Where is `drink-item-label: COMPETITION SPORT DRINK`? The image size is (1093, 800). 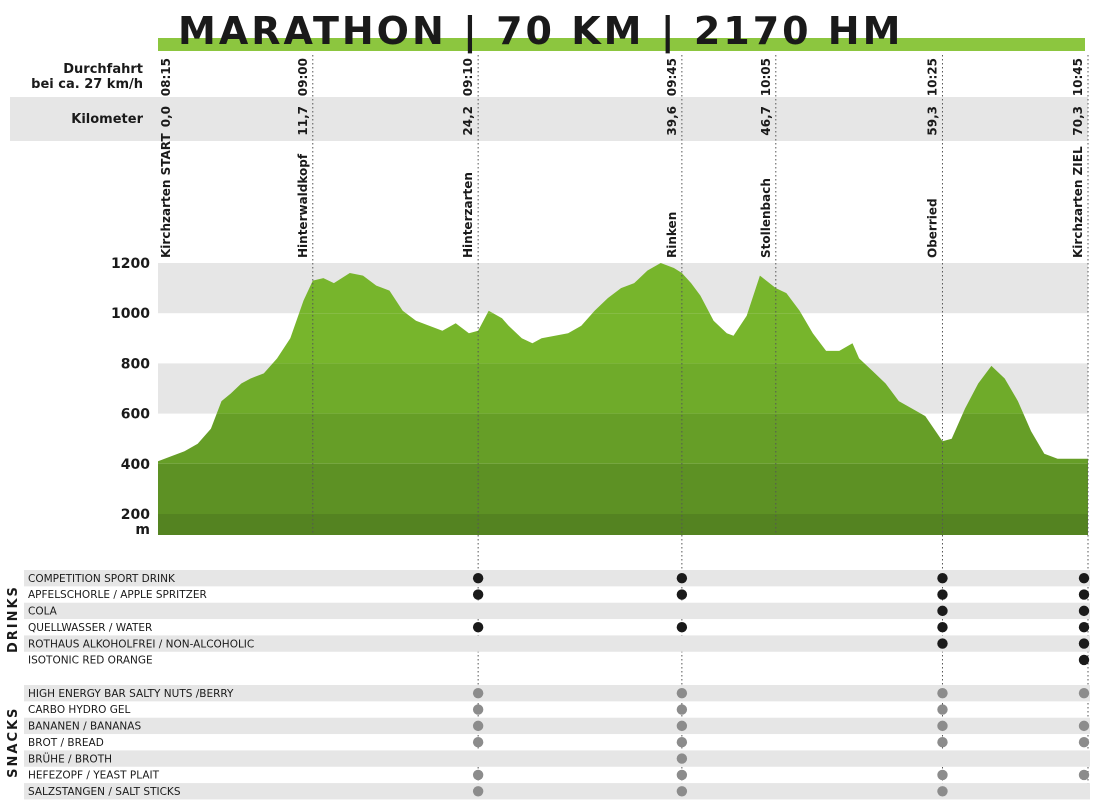 drink-item-label: COMPETITION SPORT DRINK is located at coordinates (102, 579).